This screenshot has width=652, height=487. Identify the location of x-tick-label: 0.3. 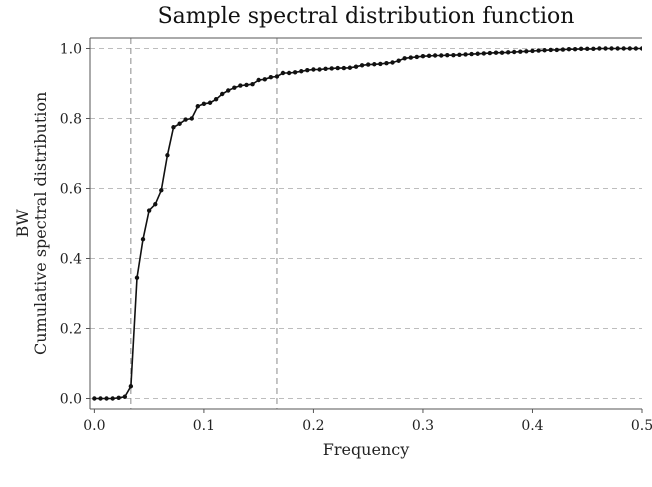
(423, 426).